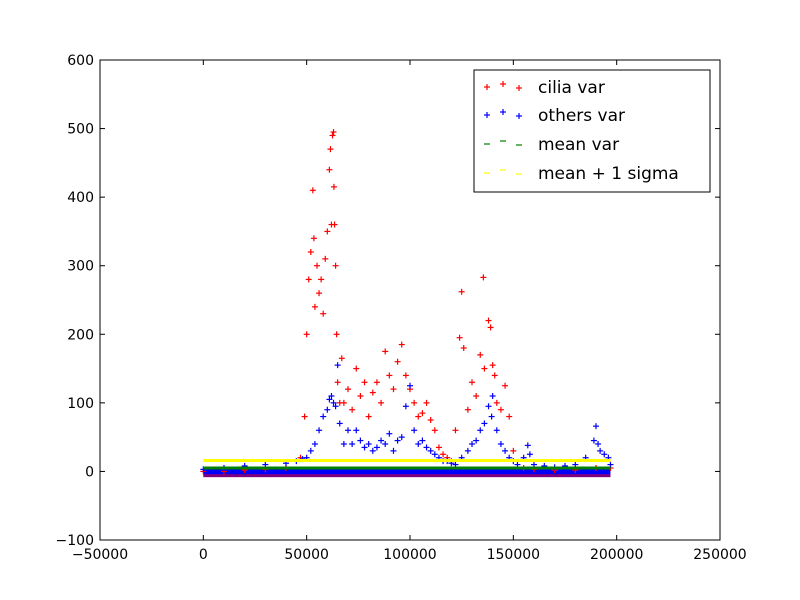 The height and width of the screenshot is (600, 800). I want to click on legend-entry-cilia: cilia var, so click(544, 88).